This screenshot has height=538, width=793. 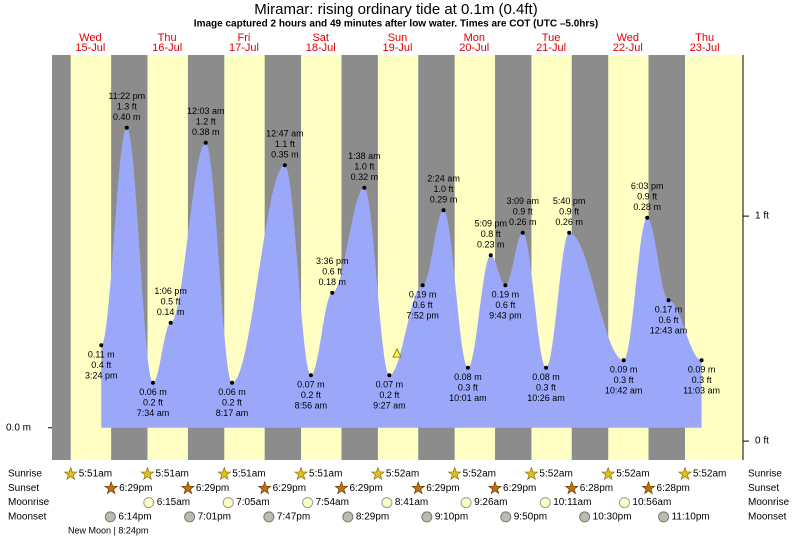 I want to click on extreme-label: 6:03 pm, so click(x=647, y=186).